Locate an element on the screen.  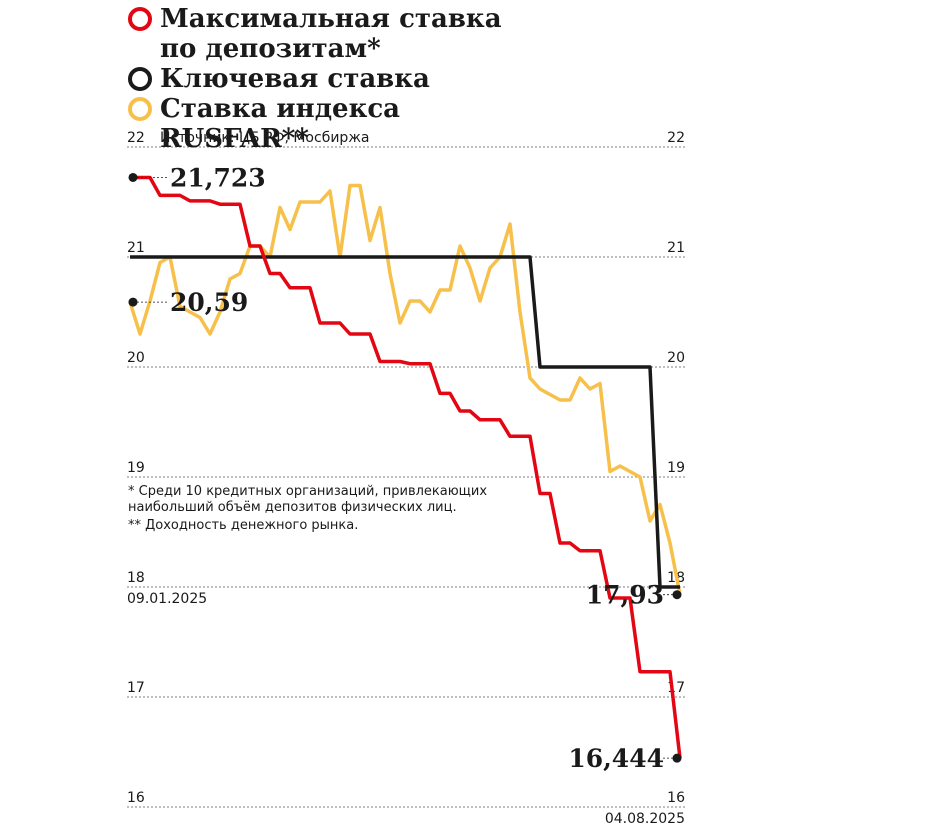
footnote: ** Доходность денежного рынка. is located at coordinates (243, 525).